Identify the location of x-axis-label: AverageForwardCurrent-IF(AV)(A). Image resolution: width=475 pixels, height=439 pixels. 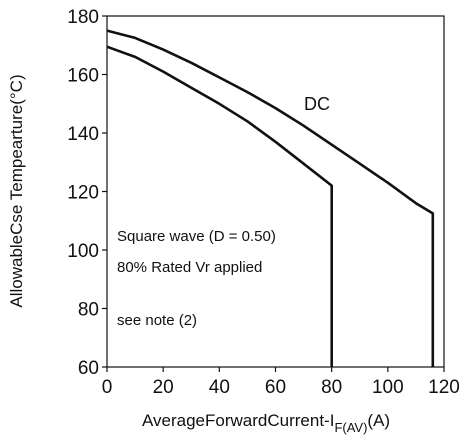
(266, 423).